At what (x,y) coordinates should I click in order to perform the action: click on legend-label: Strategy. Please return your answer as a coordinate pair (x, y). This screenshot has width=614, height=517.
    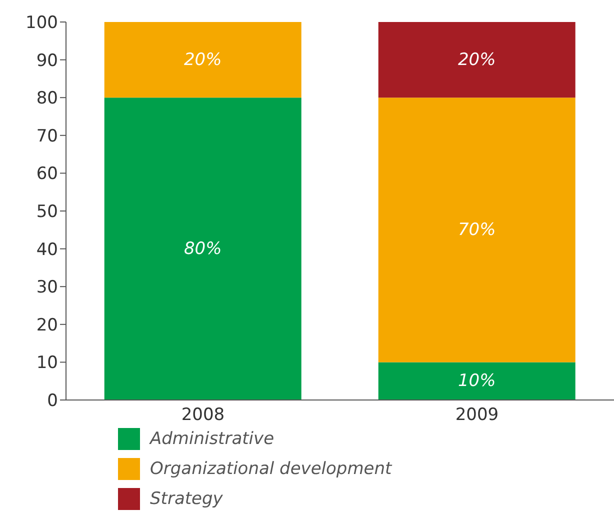
    Looking at the image, I should click on (186, 499).